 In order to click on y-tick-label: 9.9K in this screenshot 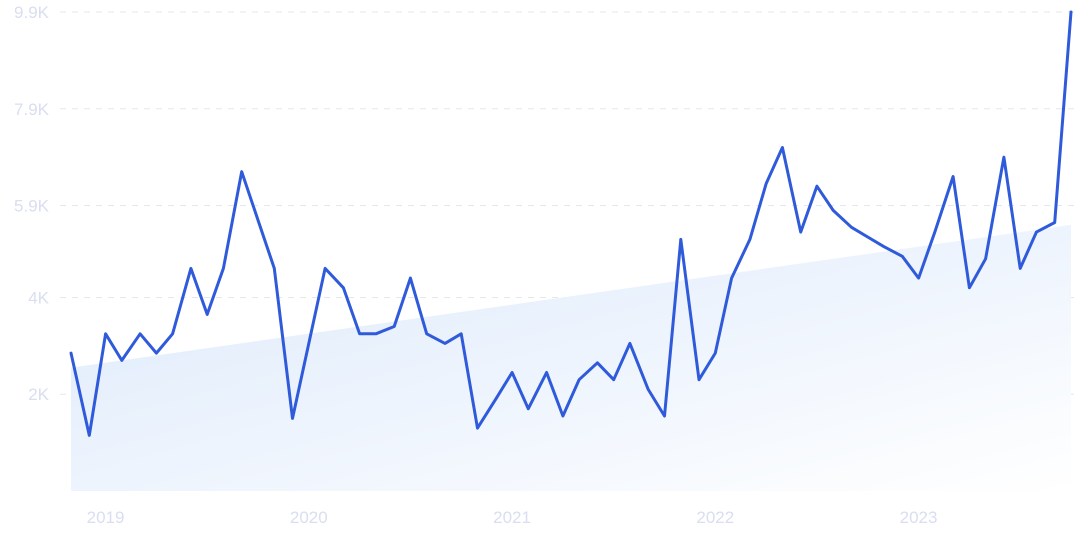, I will do `click(32, 12)`.